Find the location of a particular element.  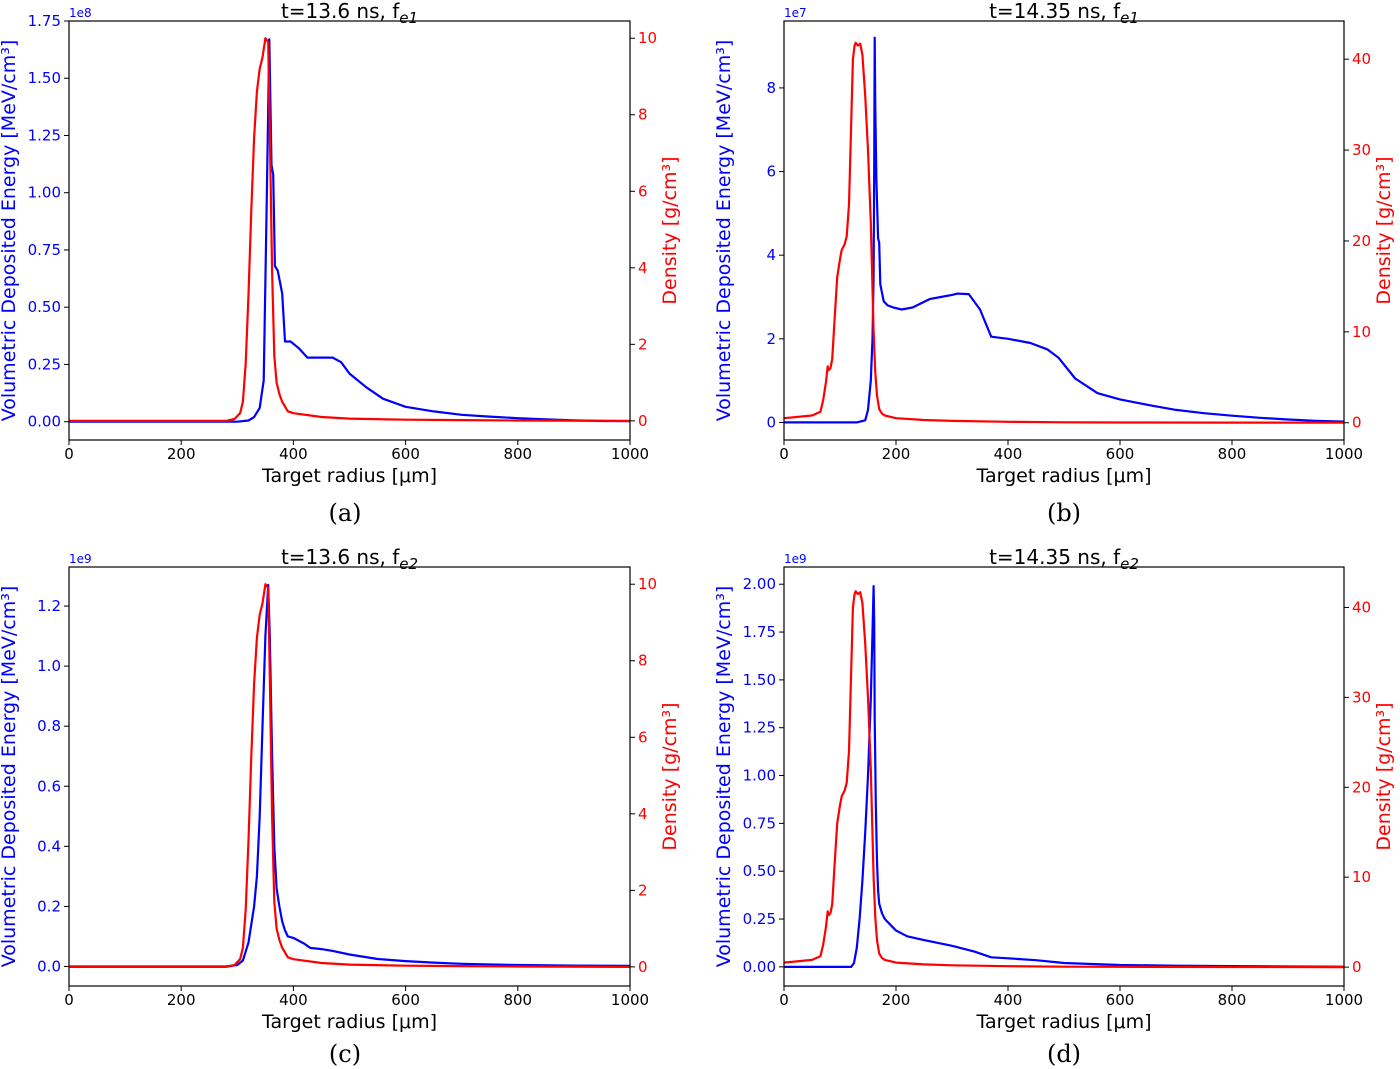

chart-title: t=14.35 ns, fe2 is located at coordinates (1064, 559).